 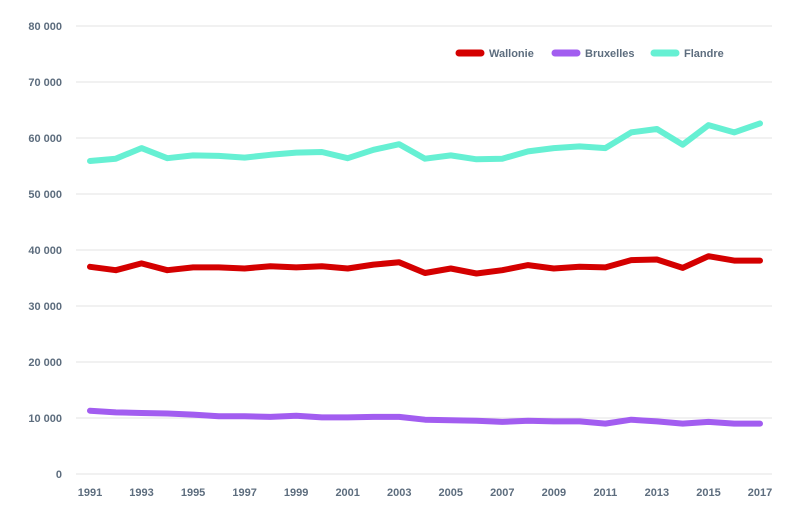 What do you see at coordinates (141, 493) in the screenshot?
I see `x-tick-label: 1993` at bounding box center [141, 493].